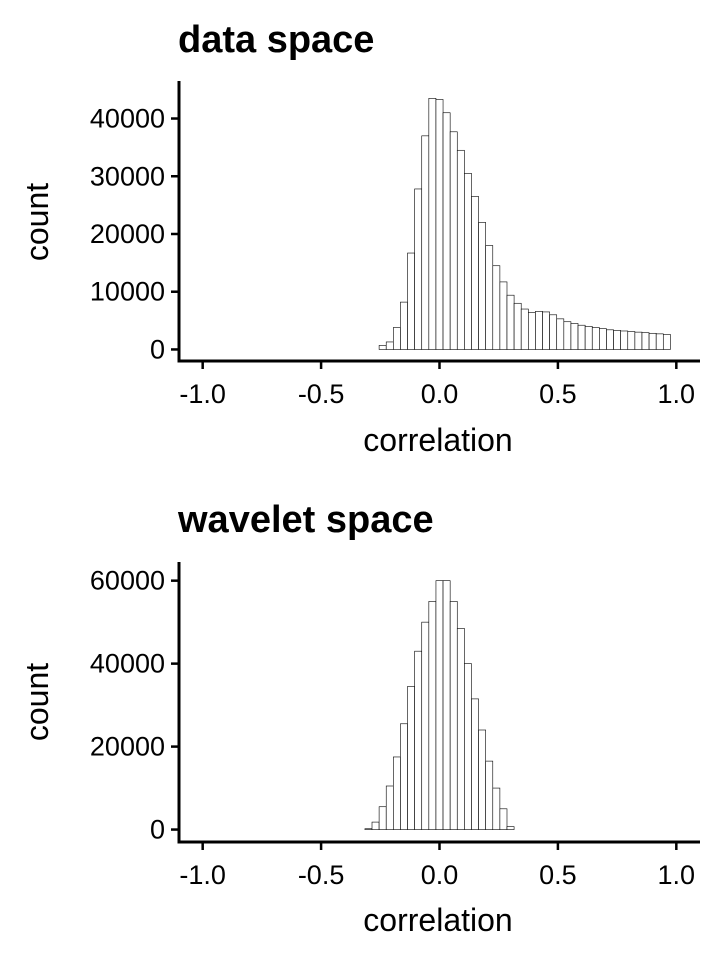 The height and width of the screenshot is (960, 720). I want to click on y-ticks: 0 10000 20000 30000 40000, so click(134, 234).